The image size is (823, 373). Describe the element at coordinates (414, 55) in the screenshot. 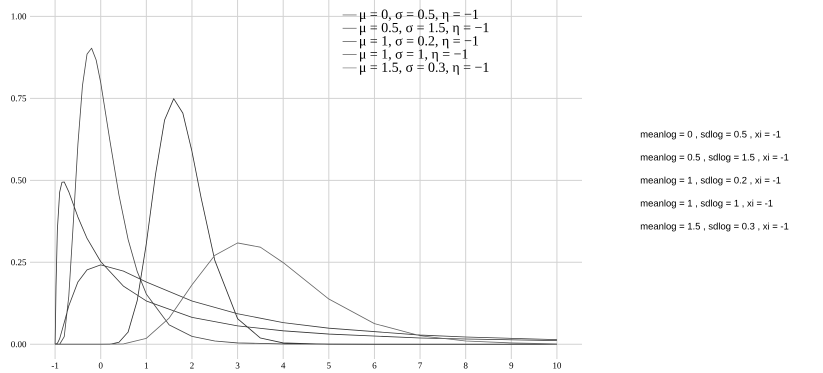

I see `legend-label: μ = 1, σ = 1, η = −1` at that location.